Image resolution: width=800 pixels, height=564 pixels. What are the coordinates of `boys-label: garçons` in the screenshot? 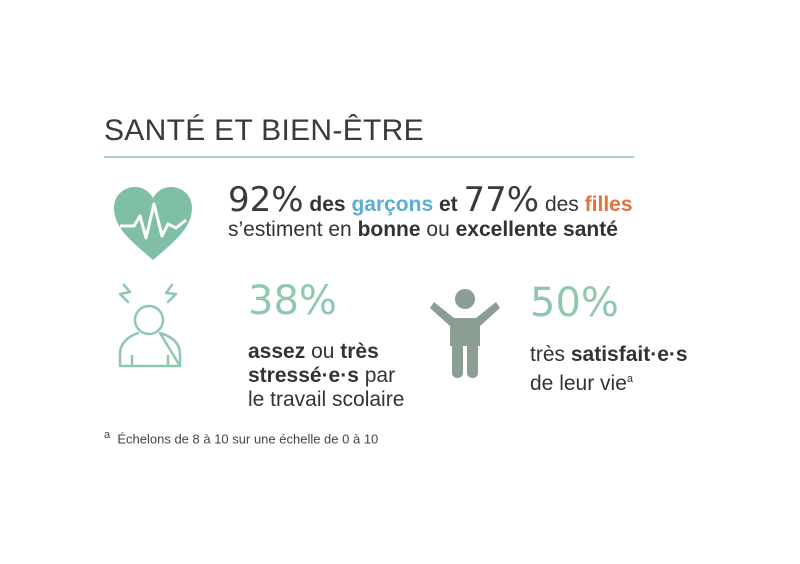 It's located at (392, 204).